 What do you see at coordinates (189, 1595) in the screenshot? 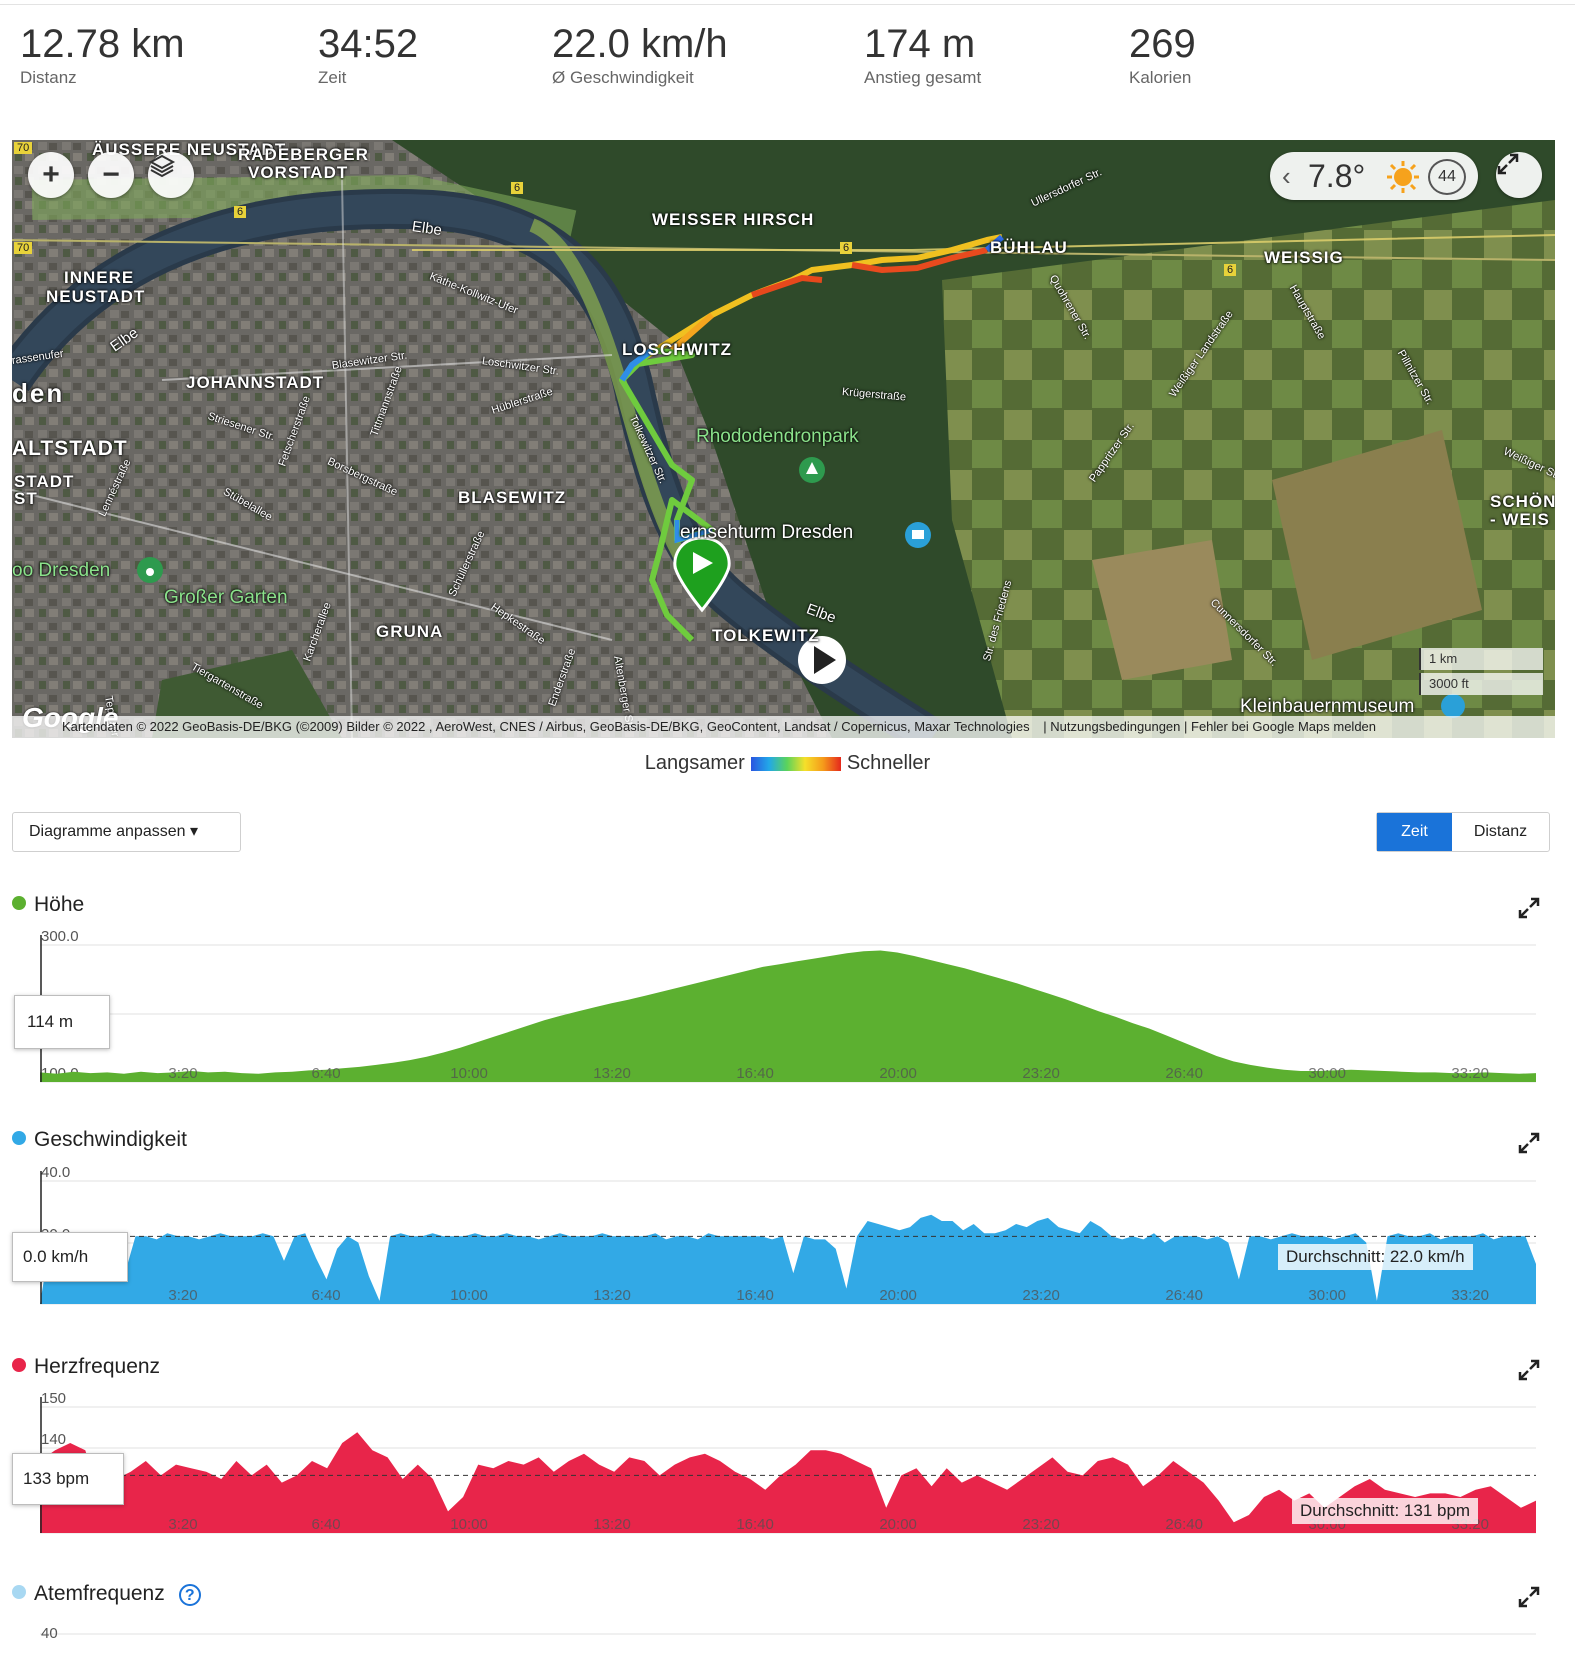
I see `help-icon: ?` at bounding box center [189, 1595].